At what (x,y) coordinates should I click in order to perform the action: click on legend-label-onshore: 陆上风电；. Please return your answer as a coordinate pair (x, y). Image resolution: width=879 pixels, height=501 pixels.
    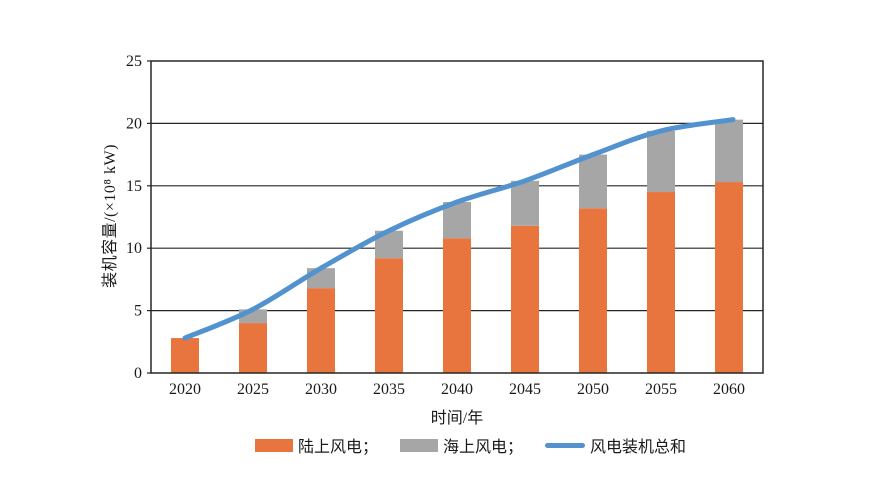
    Looking at the image, I should click on (338, 447).